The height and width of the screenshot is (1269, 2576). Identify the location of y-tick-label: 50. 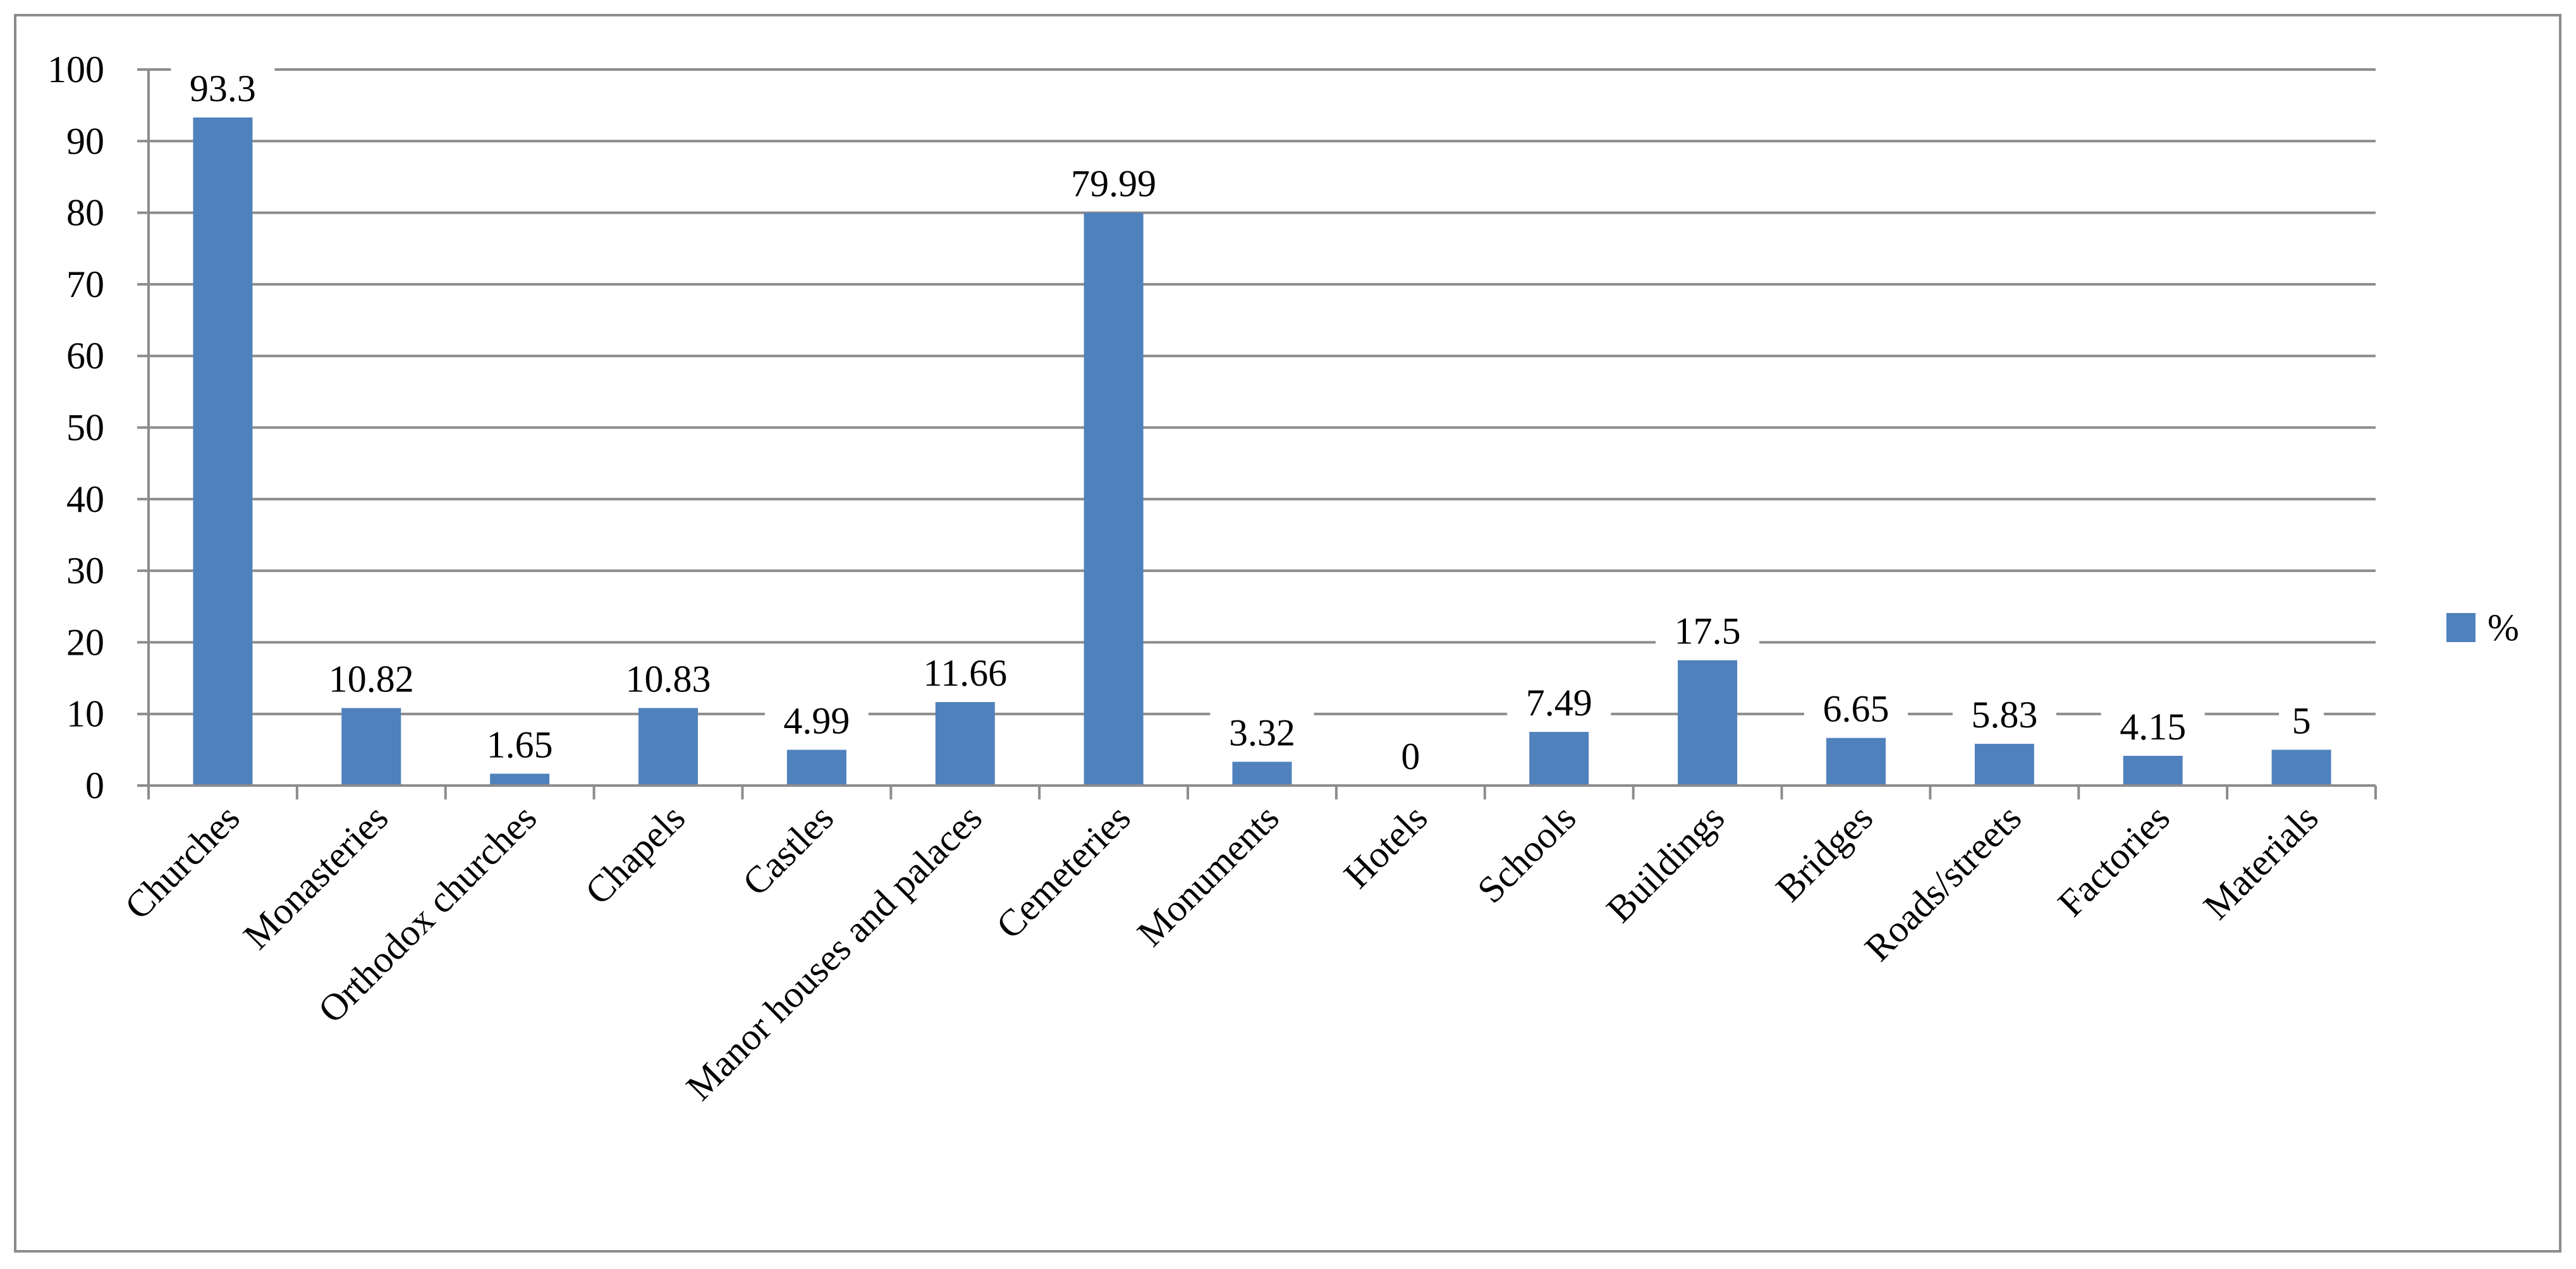
(85, 428).